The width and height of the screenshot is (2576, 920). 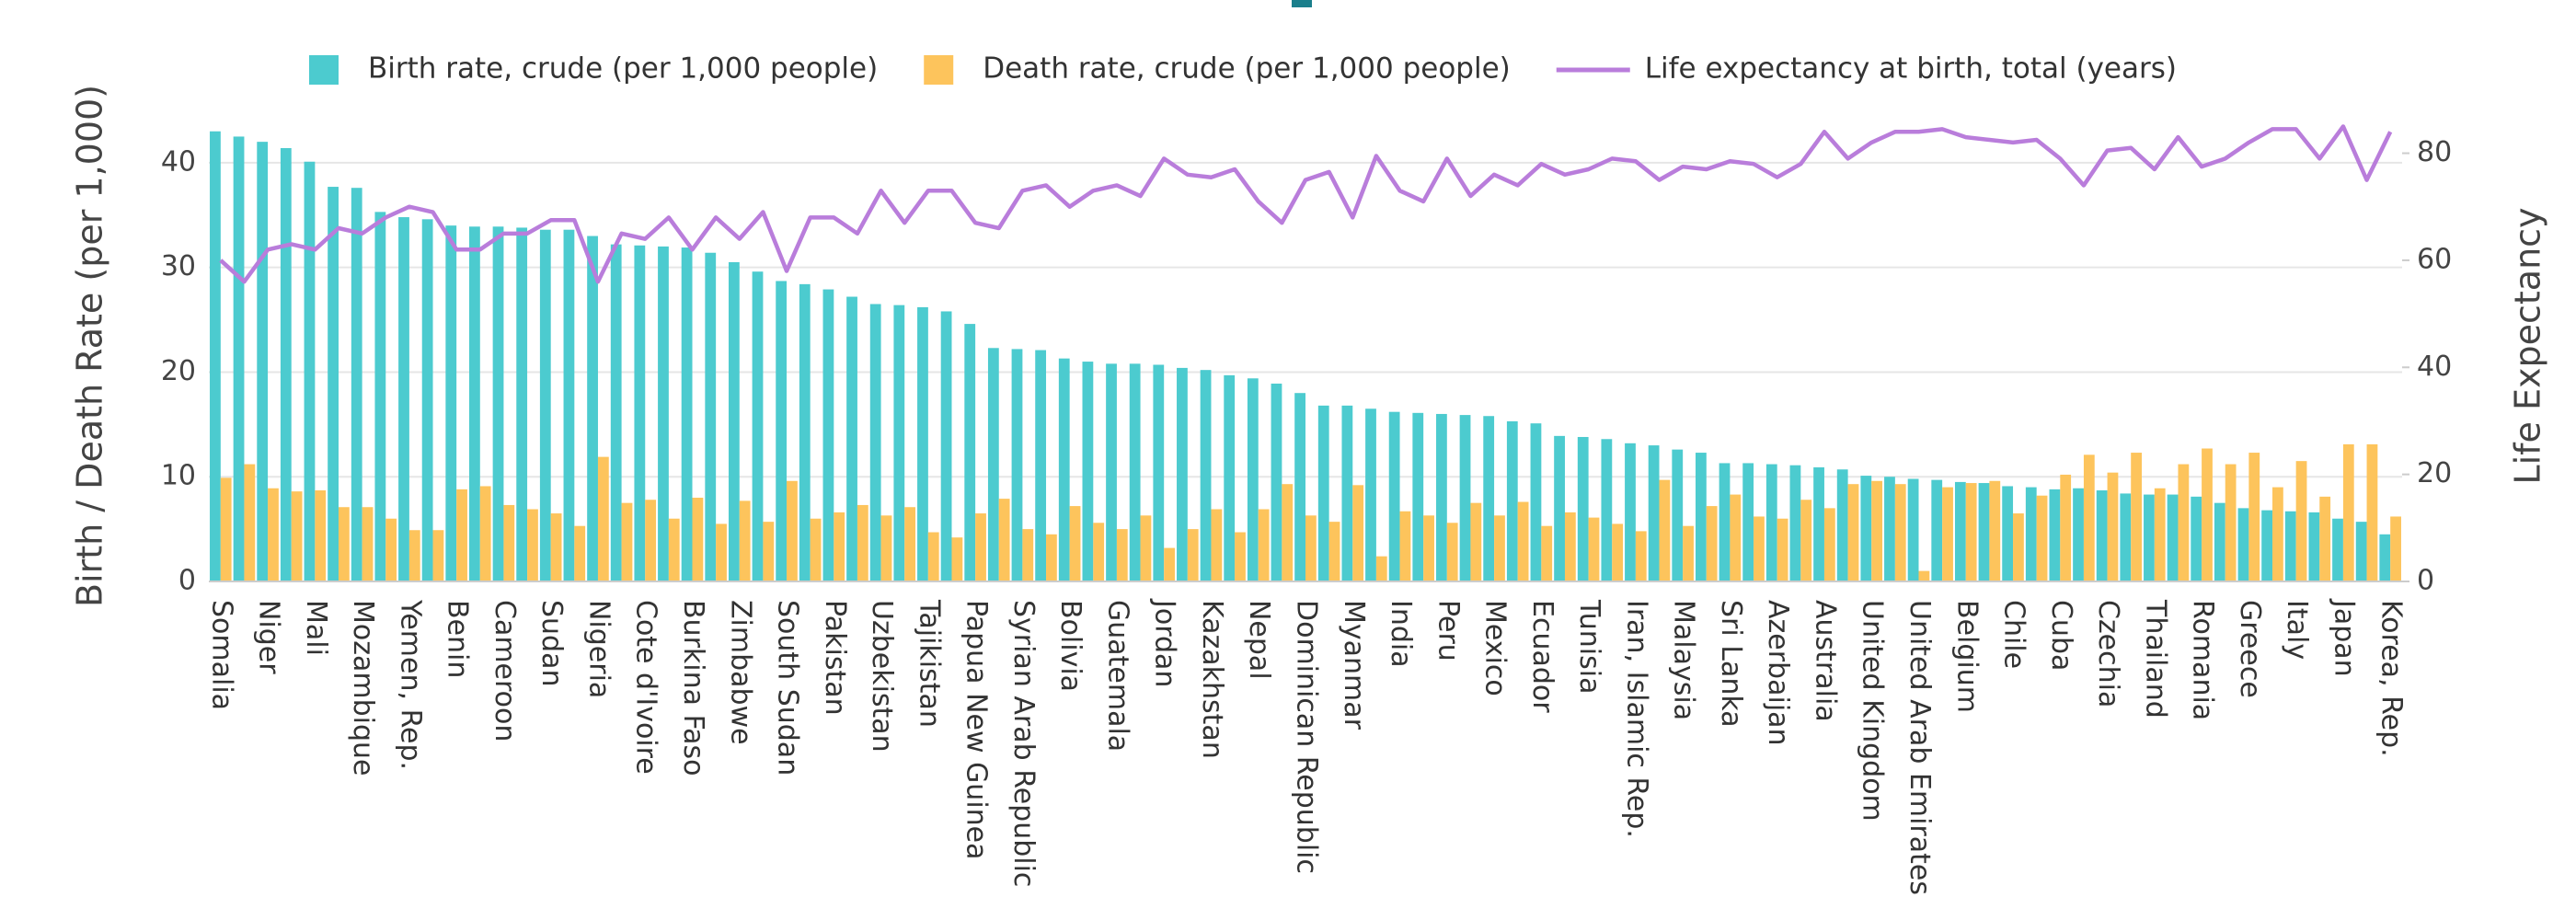 What do you see at coordinates (740, 672) in the screenshot?
I see `x-tick-label: Zimbabwe` at bounding box center [740, 672].